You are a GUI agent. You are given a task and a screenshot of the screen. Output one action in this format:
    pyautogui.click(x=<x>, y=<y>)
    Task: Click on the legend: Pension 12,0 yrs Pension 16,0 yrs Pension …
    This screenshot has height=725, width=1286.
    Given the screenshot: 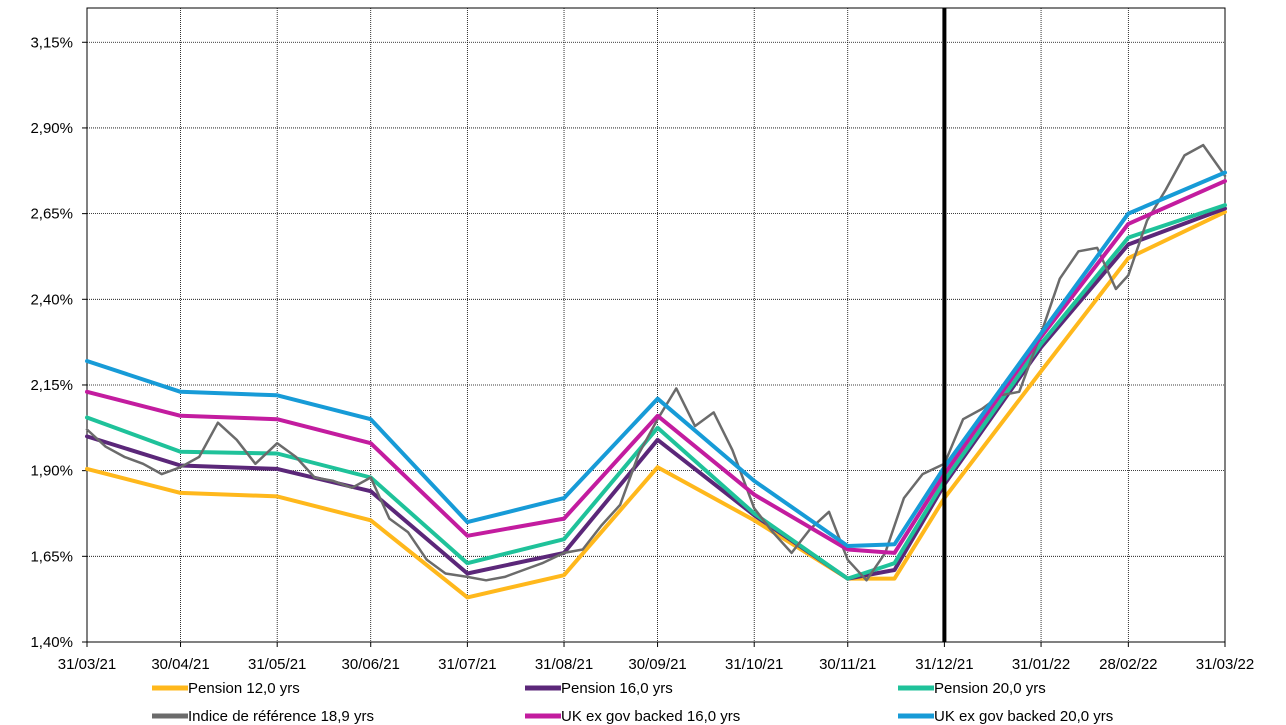 What is the action you would take?
    pyautogui.click(x=632, y=702)
    